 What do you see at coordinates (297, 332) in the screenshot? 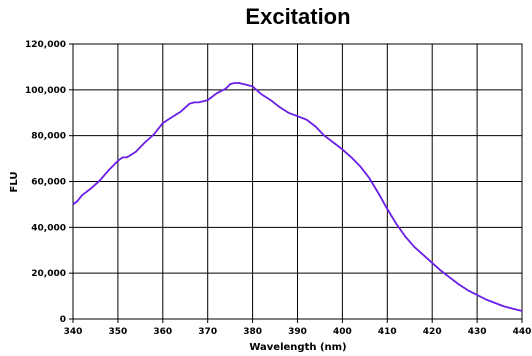
I see `x-tick-label: 390` at bounding box center [297, 332].